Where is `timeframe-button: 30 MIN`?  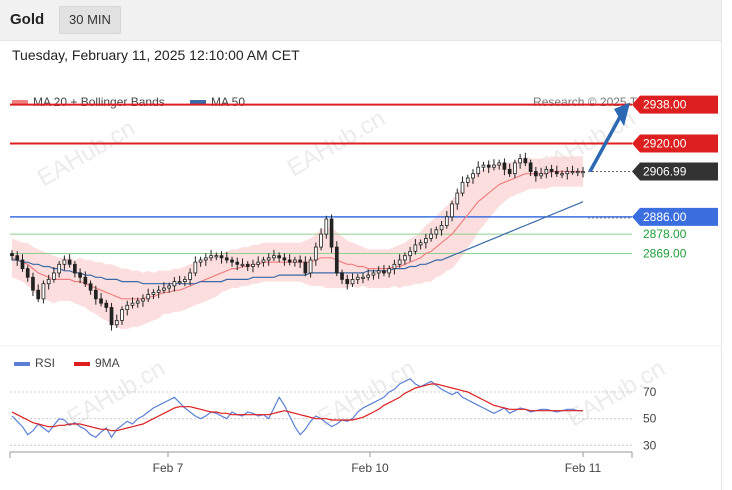
timeframe-button: 30 MIN is located at coordinates (90, 20).